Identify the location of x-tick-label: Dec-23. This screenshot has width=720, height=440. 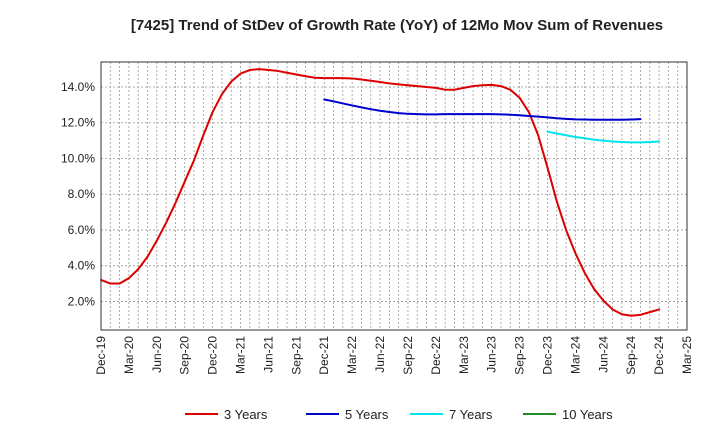
(547, 355).